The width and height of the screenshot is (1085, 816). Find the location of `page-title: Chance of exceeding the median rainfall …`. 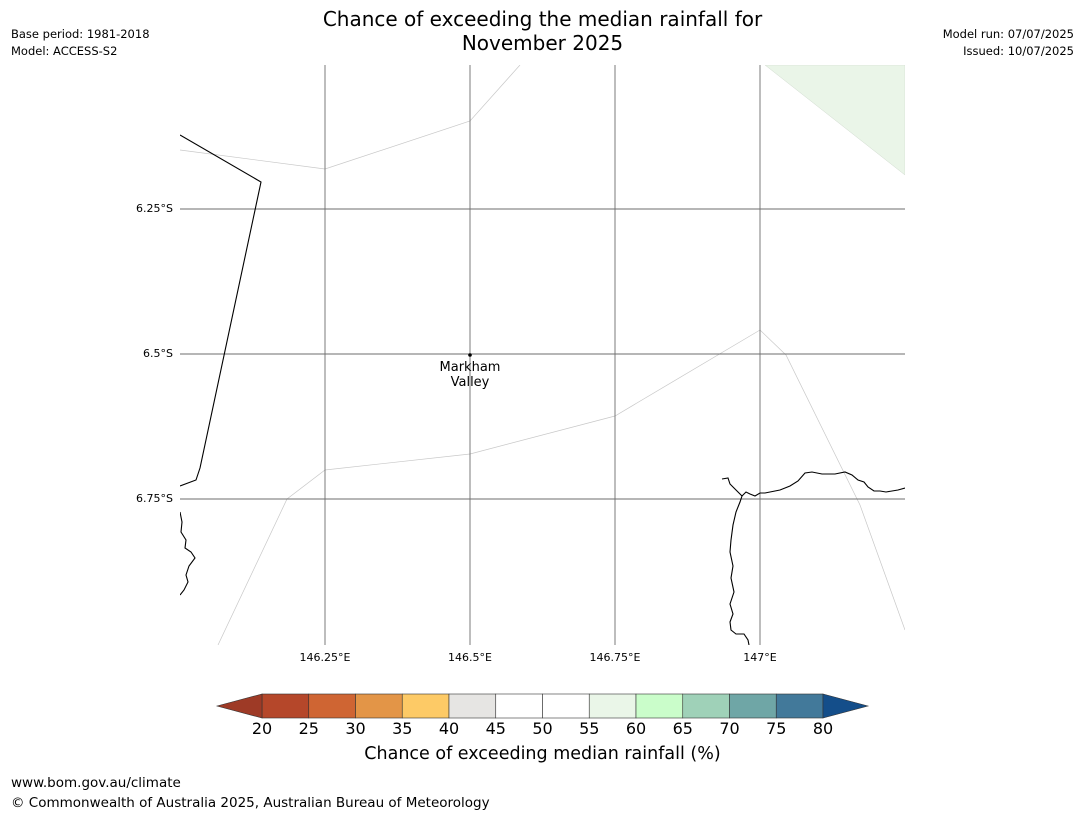

page-title: Chance of exceeding the median rainfall … is located at coordinates (542, 31).